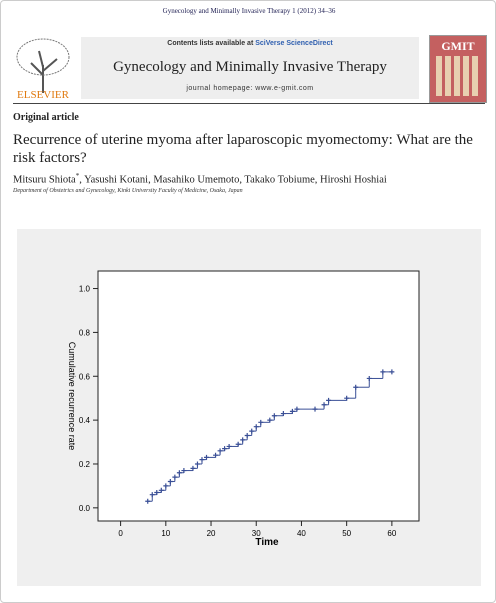  I want to click on rule, so click(249, 103).